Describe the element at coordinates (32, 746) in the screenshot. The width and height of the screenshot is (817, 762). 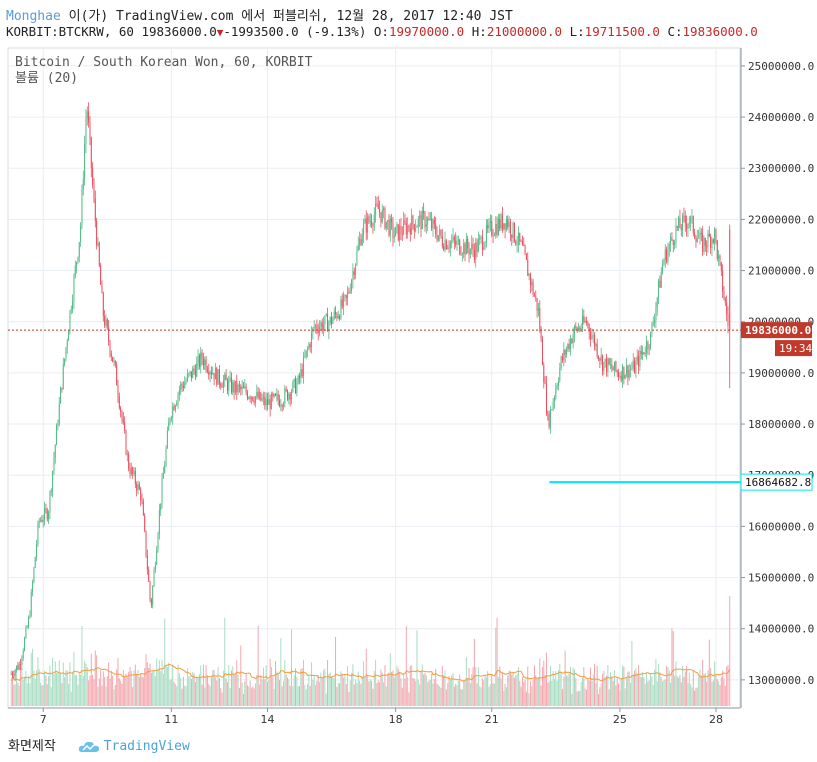
I see `footer-caption: 화면제작` at that location.